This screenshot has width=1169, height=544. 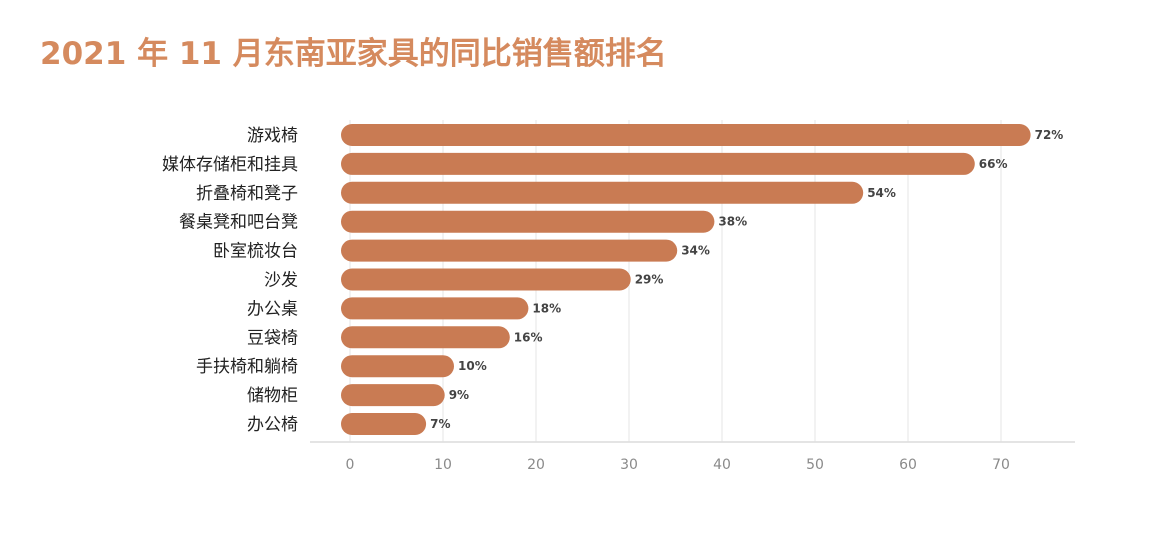 I want to click on x-tick-label: 0, so click(x=350, y=465).